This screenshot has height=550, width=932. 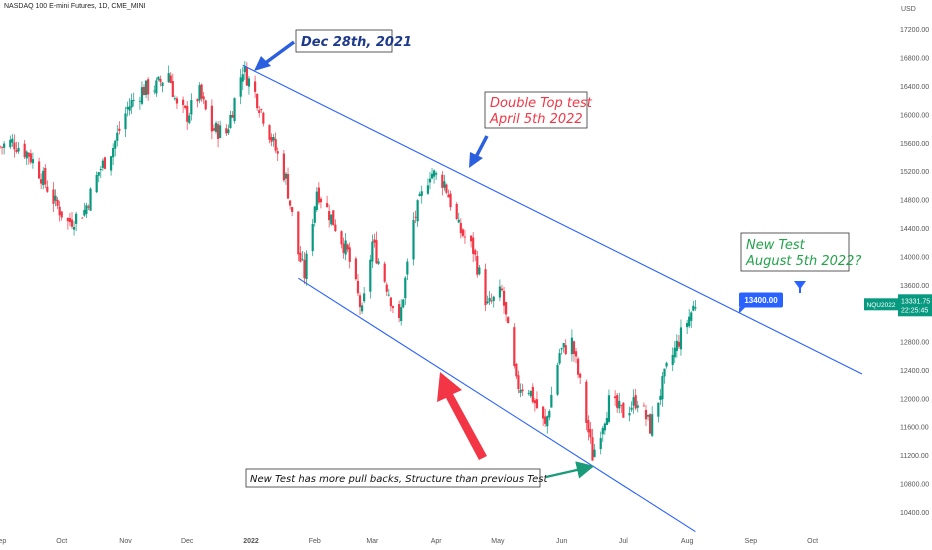 What do you see at coordinates (315, 541) in the screenshot?
I see `x-tick-label: Feb` at bounding box center [315, 541].